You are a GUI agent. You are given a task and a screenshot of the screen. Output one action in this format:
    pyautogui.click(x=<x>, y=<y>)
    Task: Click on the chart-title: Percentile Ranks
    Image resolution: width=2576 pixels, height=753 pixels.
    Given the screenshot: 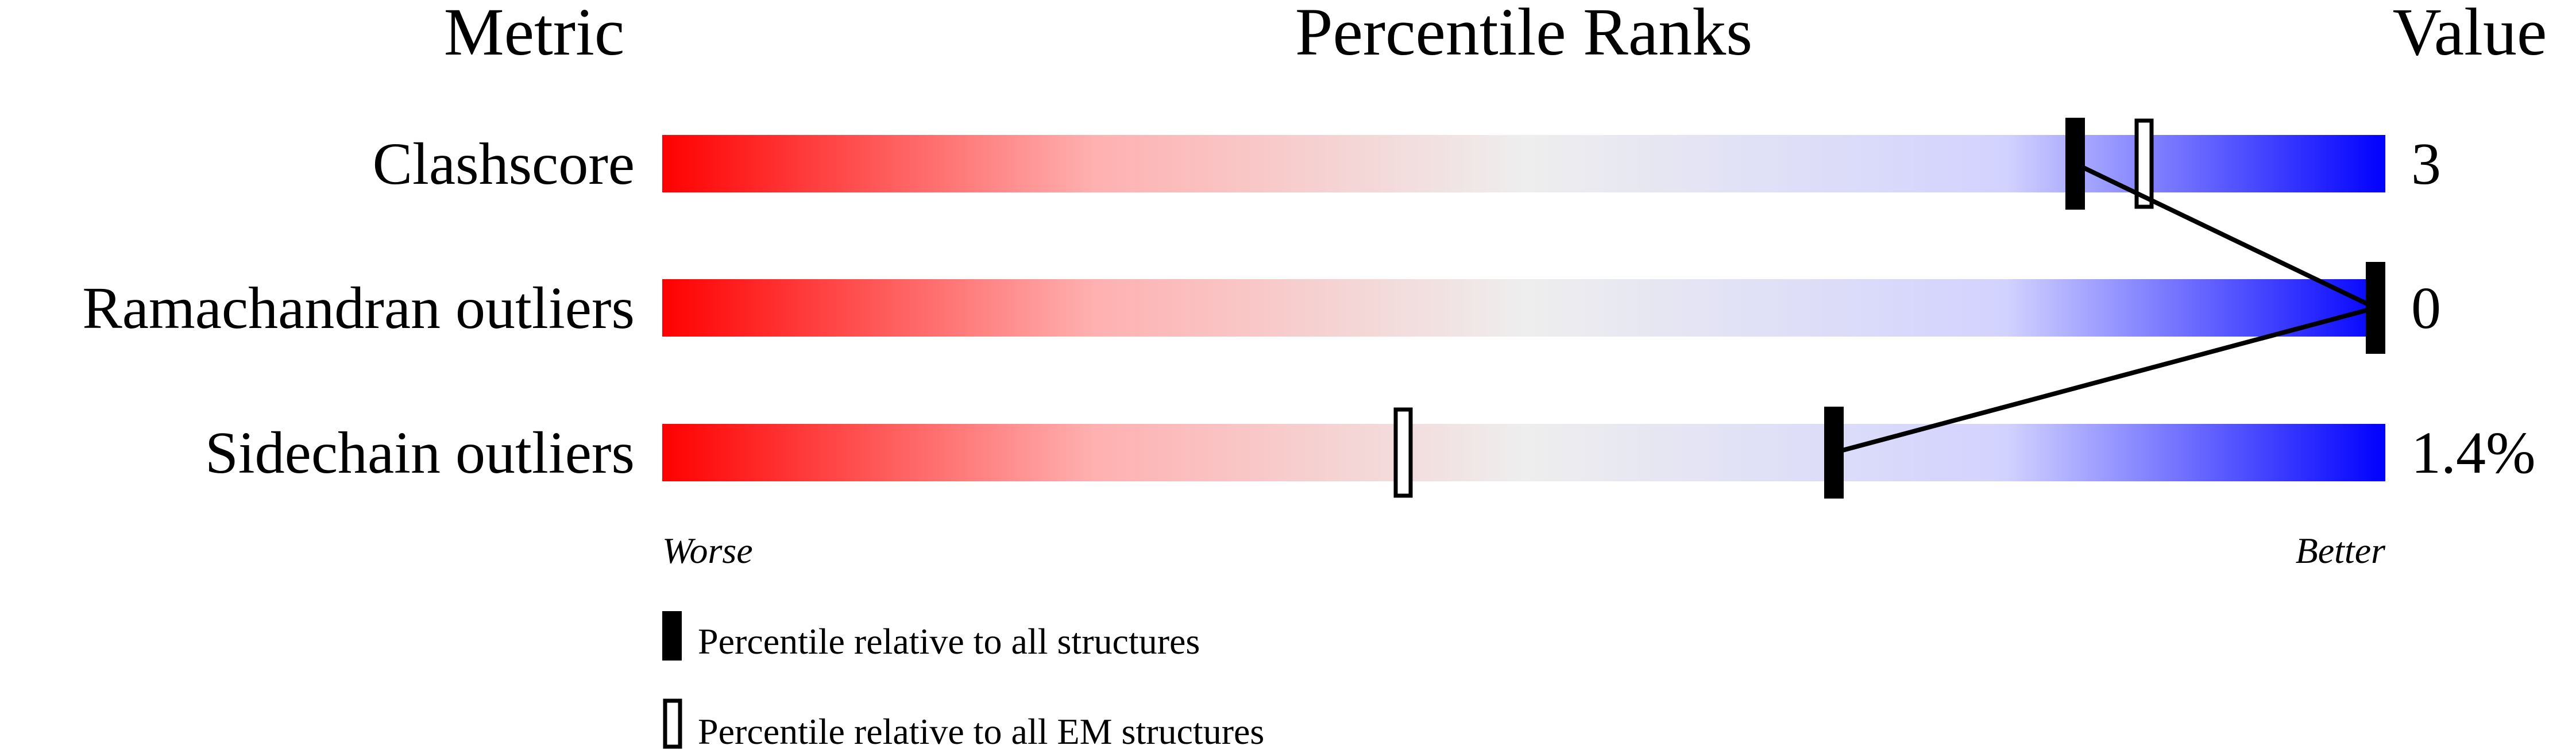 What is the action you would take?
    pyautogui.click(x=1523, y=34)
    